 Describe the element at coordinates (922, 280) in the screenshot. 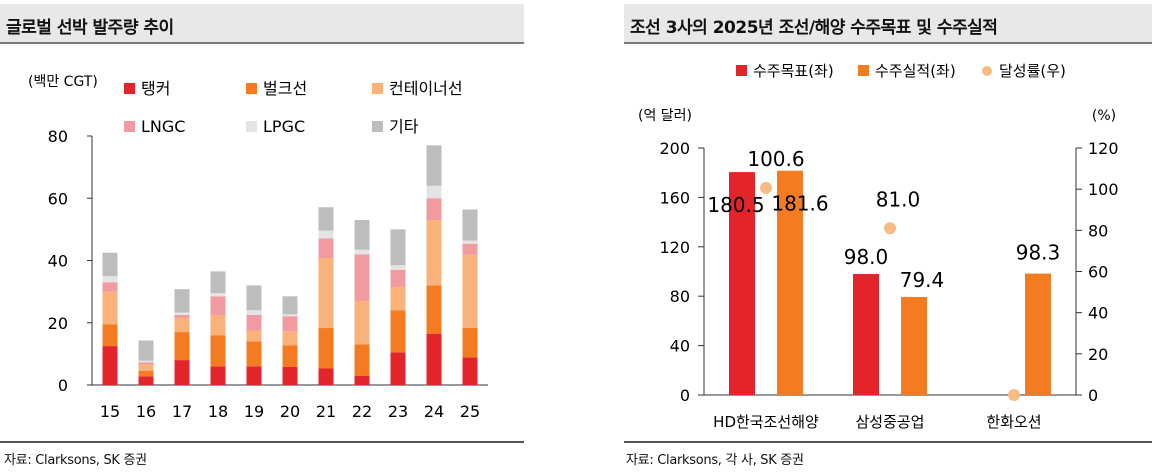

I see `data-label: 79.4` at that location.